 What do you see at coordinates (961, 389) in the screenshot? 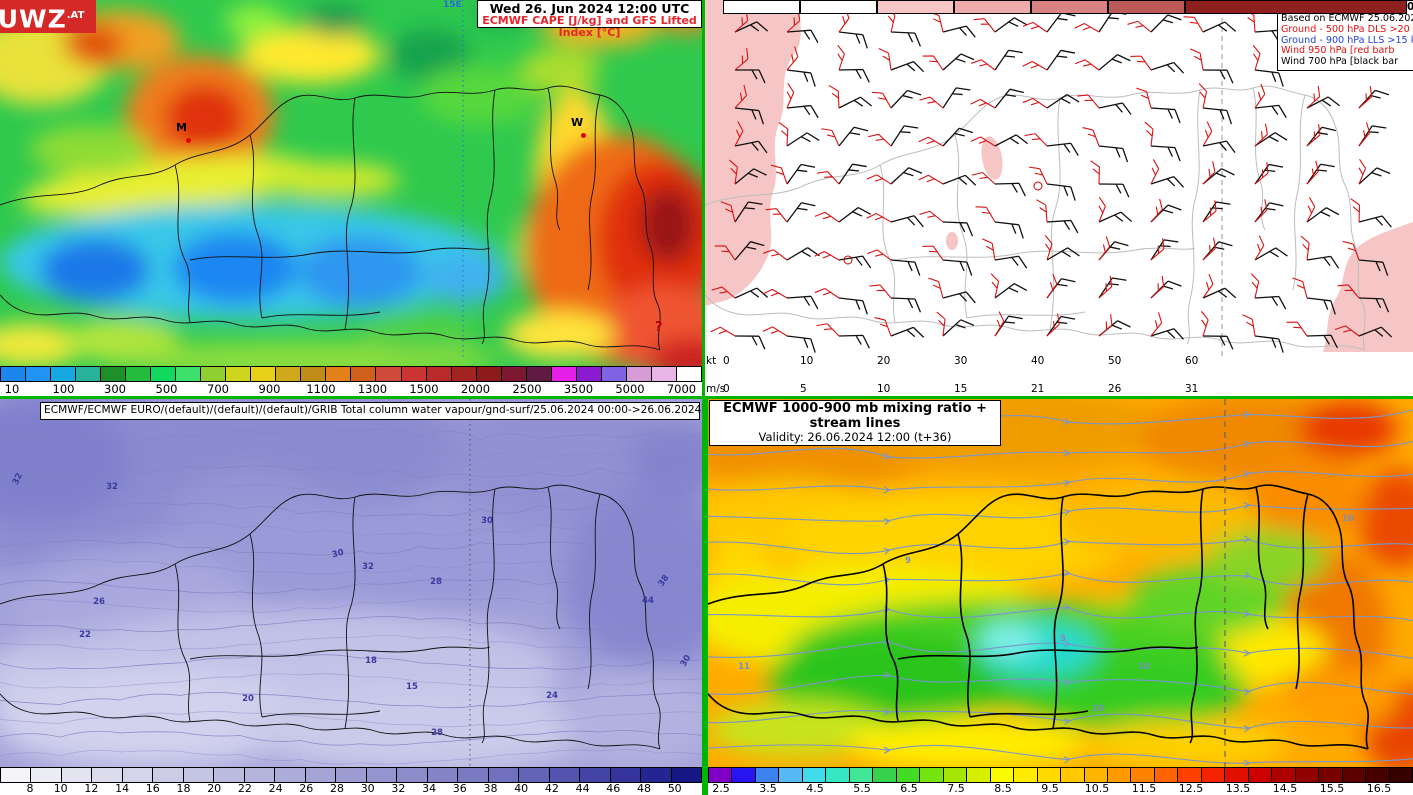
I see `ms-tick: 15` at bounding box center [961, 389].